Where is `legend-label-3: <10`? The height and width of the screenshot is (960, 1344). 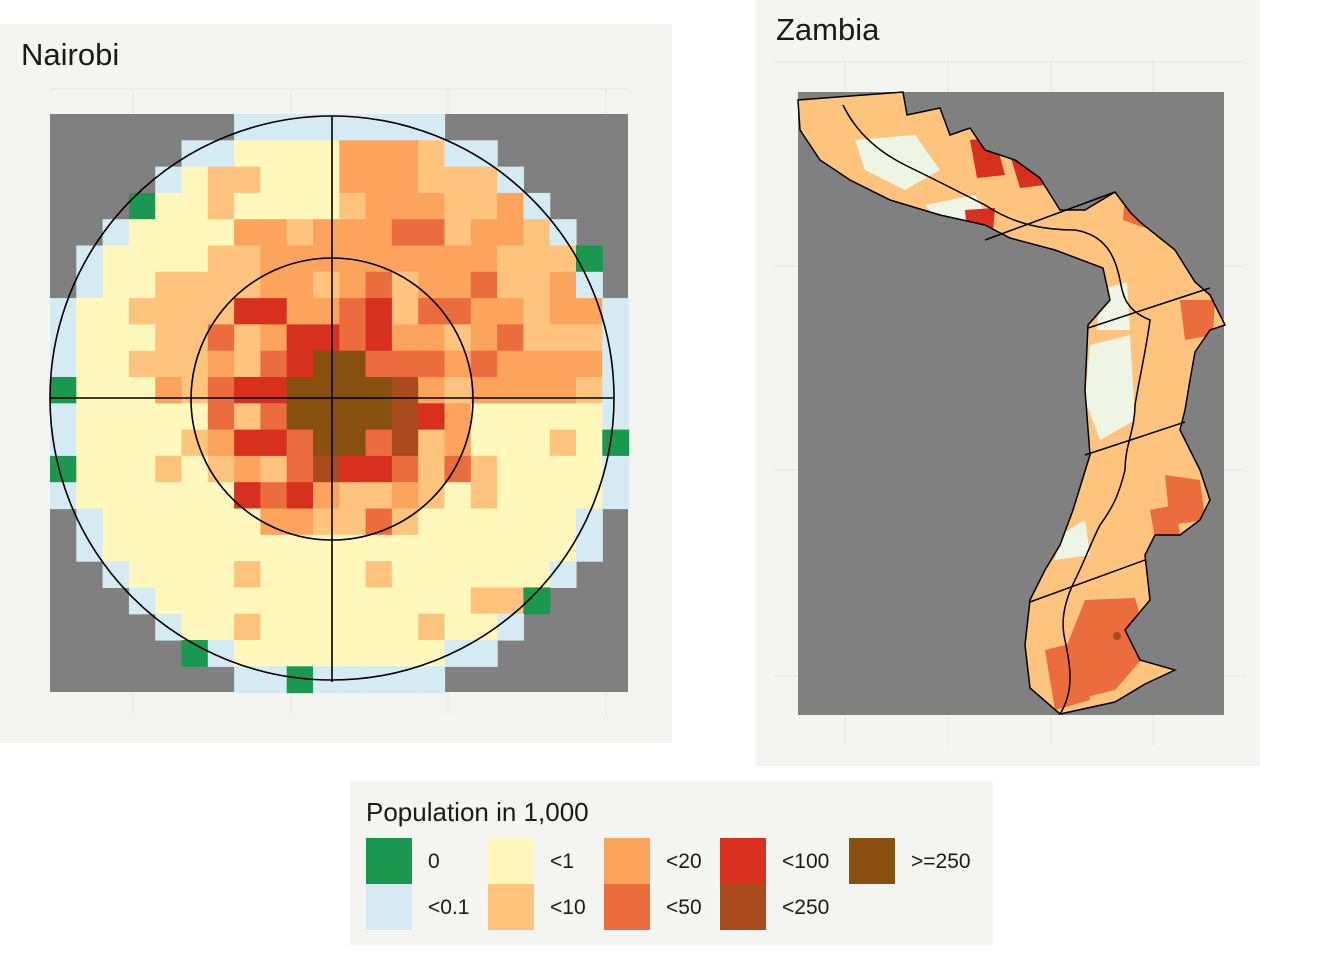
legend-label-3: <10 is located at coordinates (568, 907).